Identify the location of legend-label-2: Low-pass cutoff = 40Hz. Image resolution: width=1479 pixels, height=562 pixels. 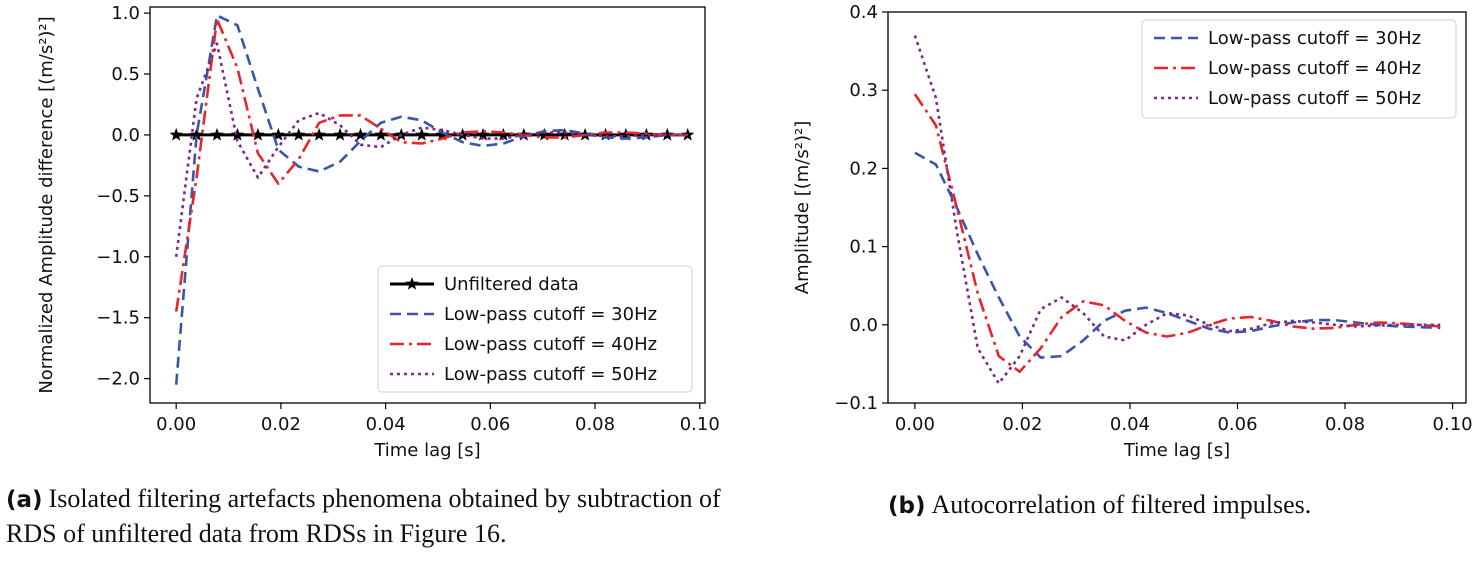
(550, 344).